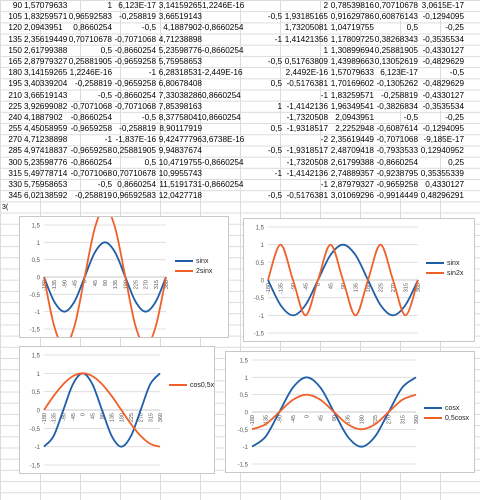 This screenshot has height=500, width=480. Describe the element at coordinates (180, 5) in the screenshot. I see `table-cell: 3,14159265` at that location.